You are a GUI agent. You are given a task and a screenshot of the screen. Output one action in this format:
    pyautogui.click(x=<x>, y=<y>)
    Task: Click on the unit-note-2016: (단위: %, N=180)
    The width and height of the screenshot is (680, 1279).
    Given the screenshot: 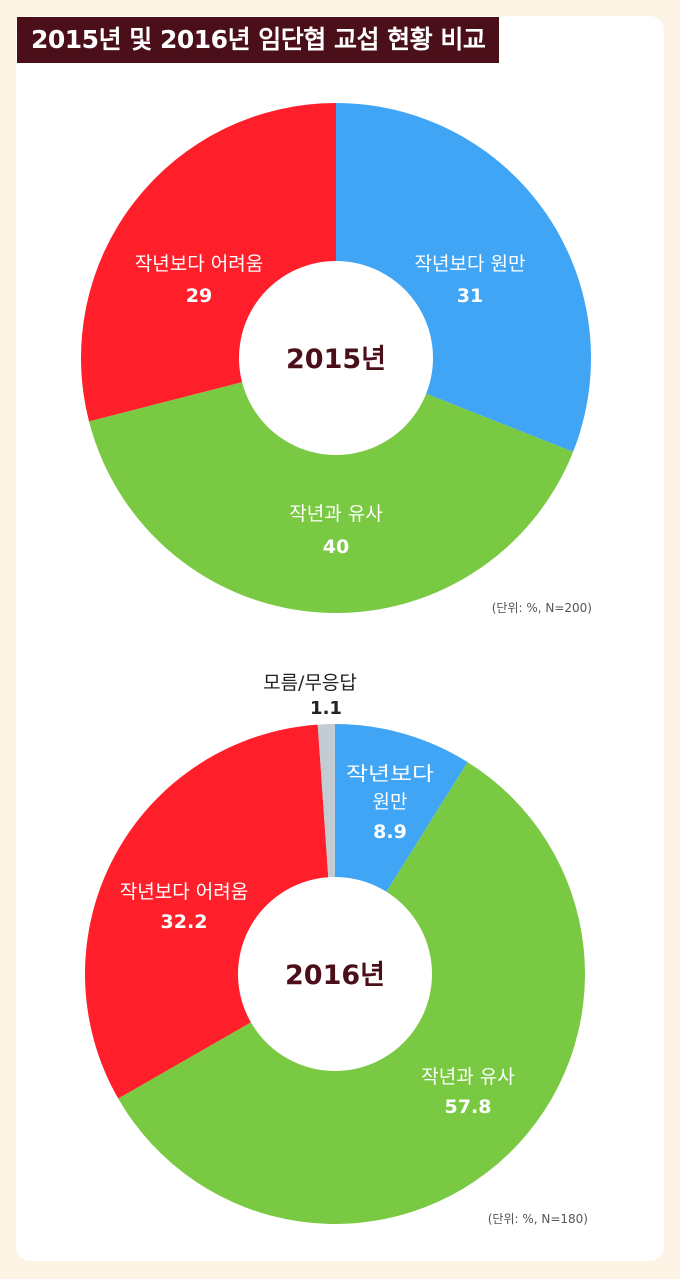 What is the action you would take?
    pyautogui.click(x=538, y=1219)
    